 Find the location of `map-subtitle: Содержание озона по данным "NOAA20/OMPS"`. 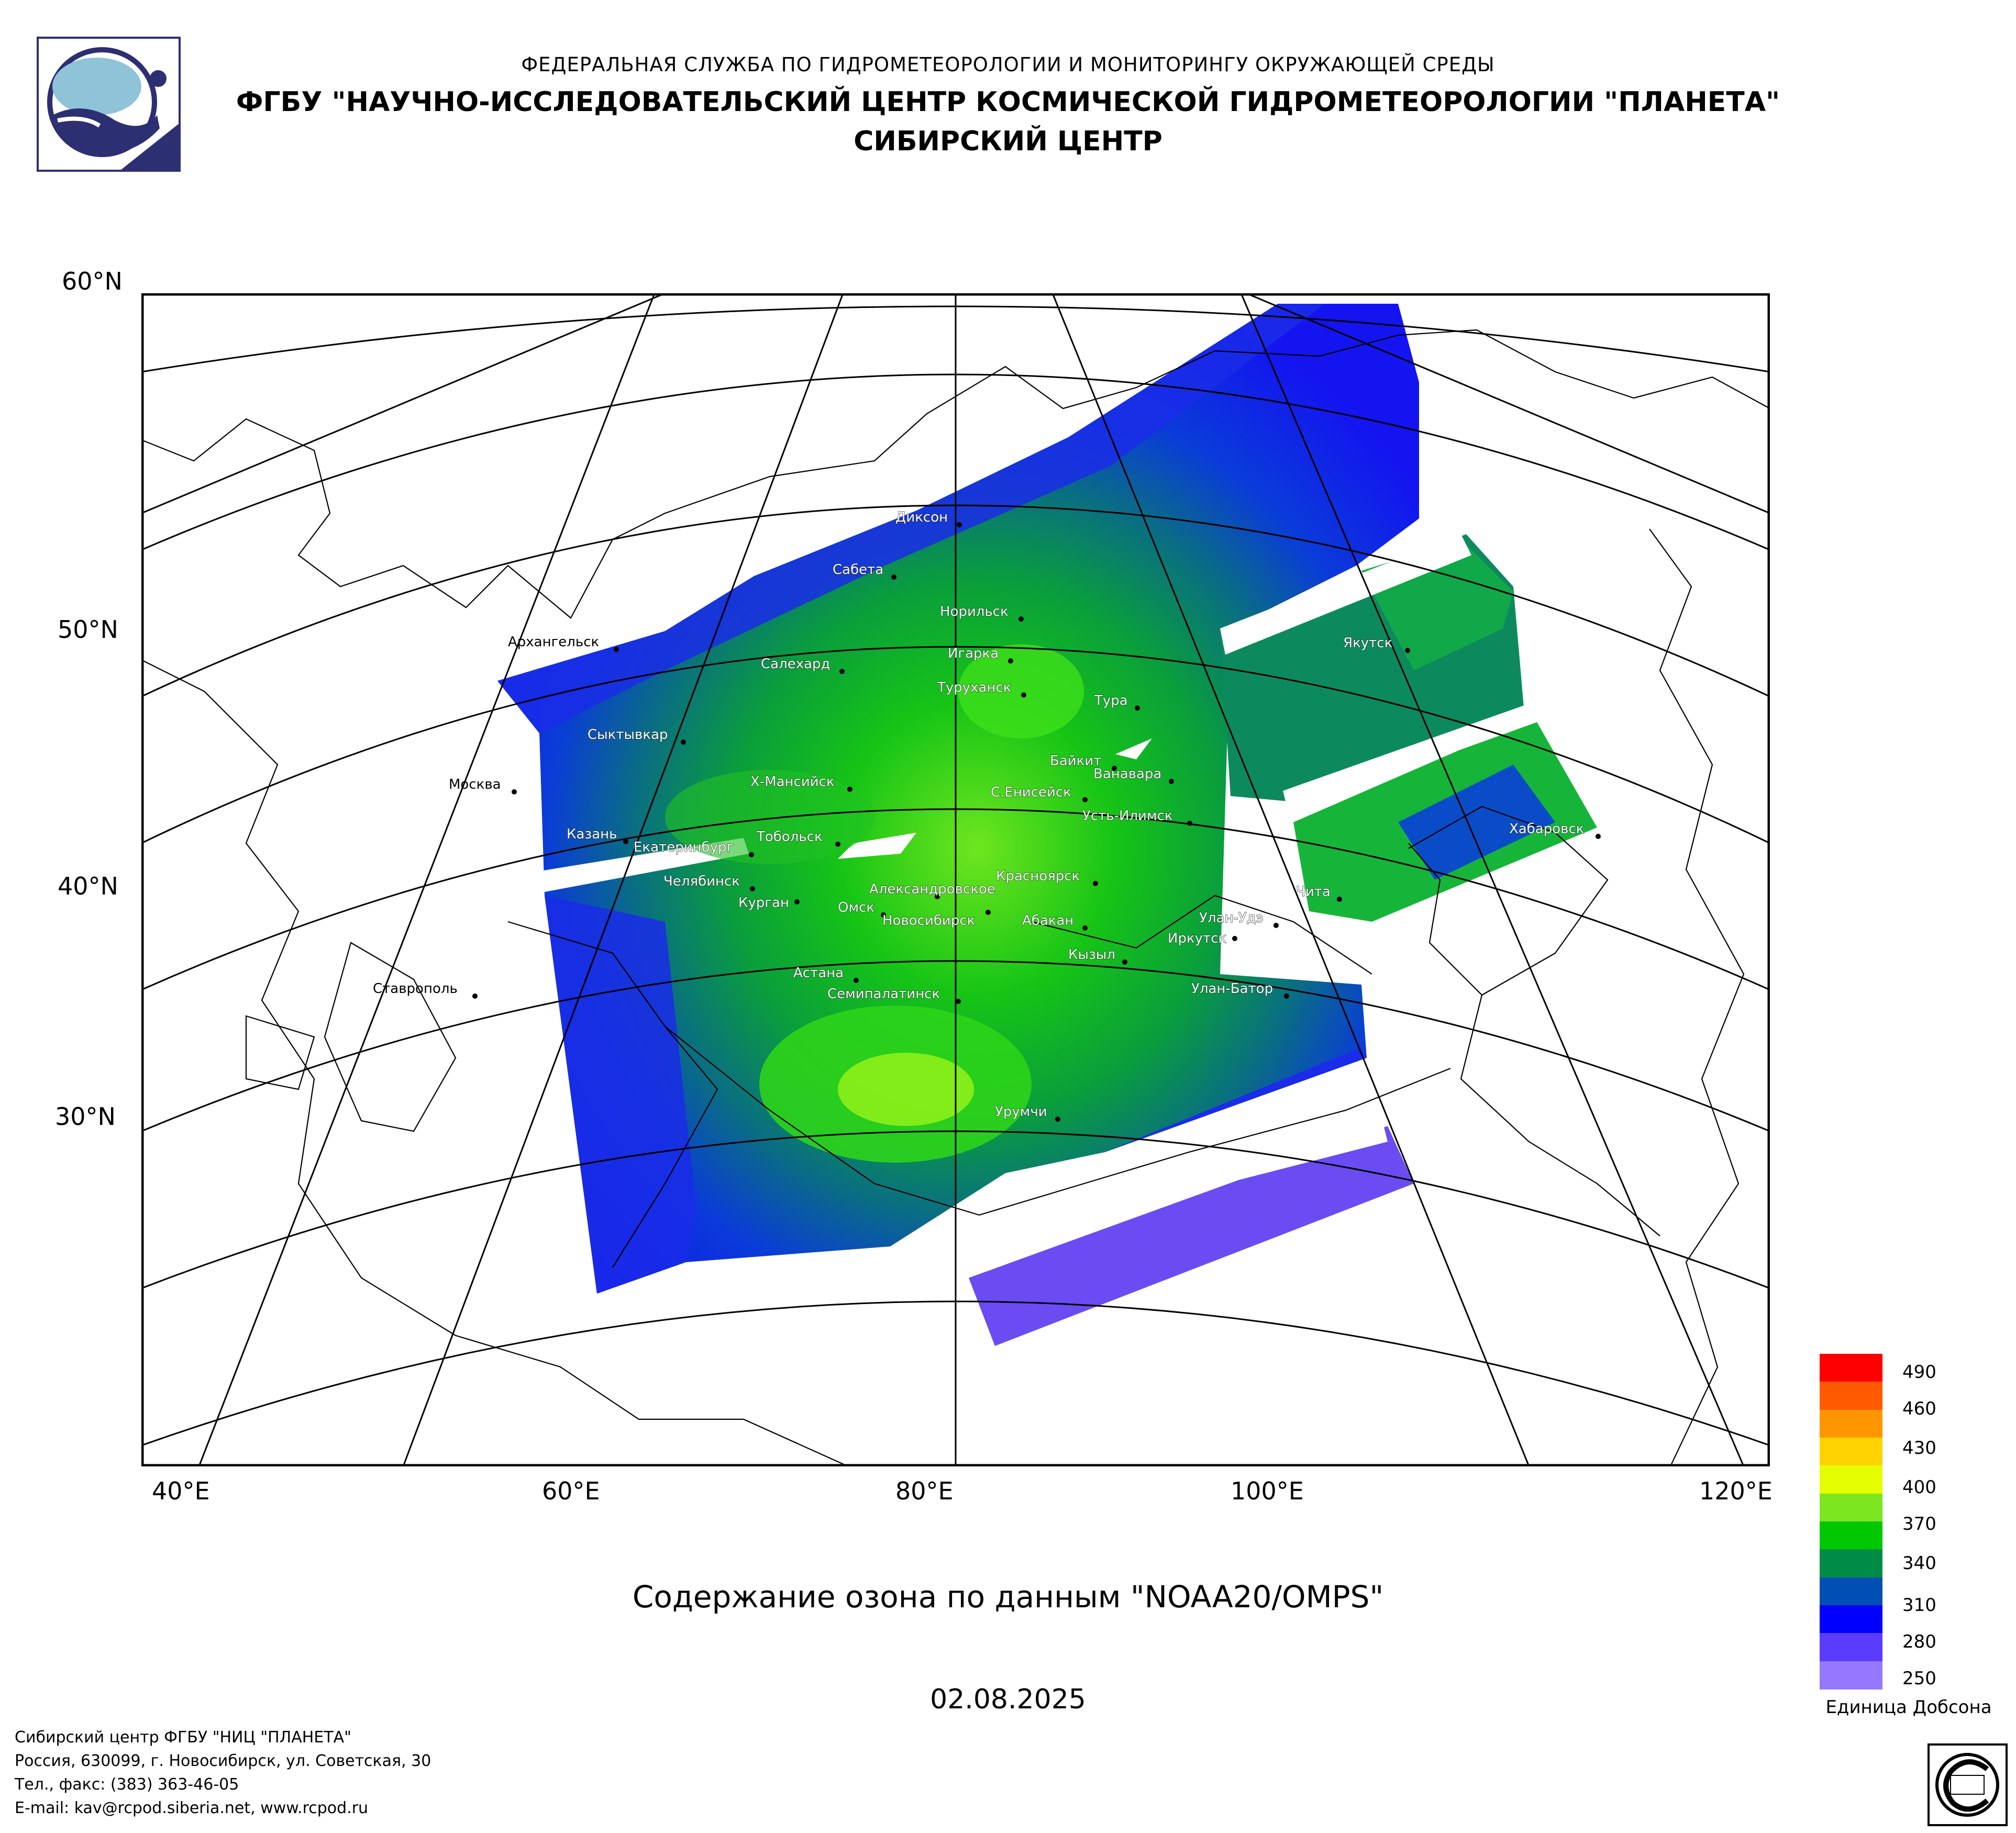

map-subtitle: Содержание озона по данным "NOAA20/OMPS" is located at coordinates (1008, 1597).